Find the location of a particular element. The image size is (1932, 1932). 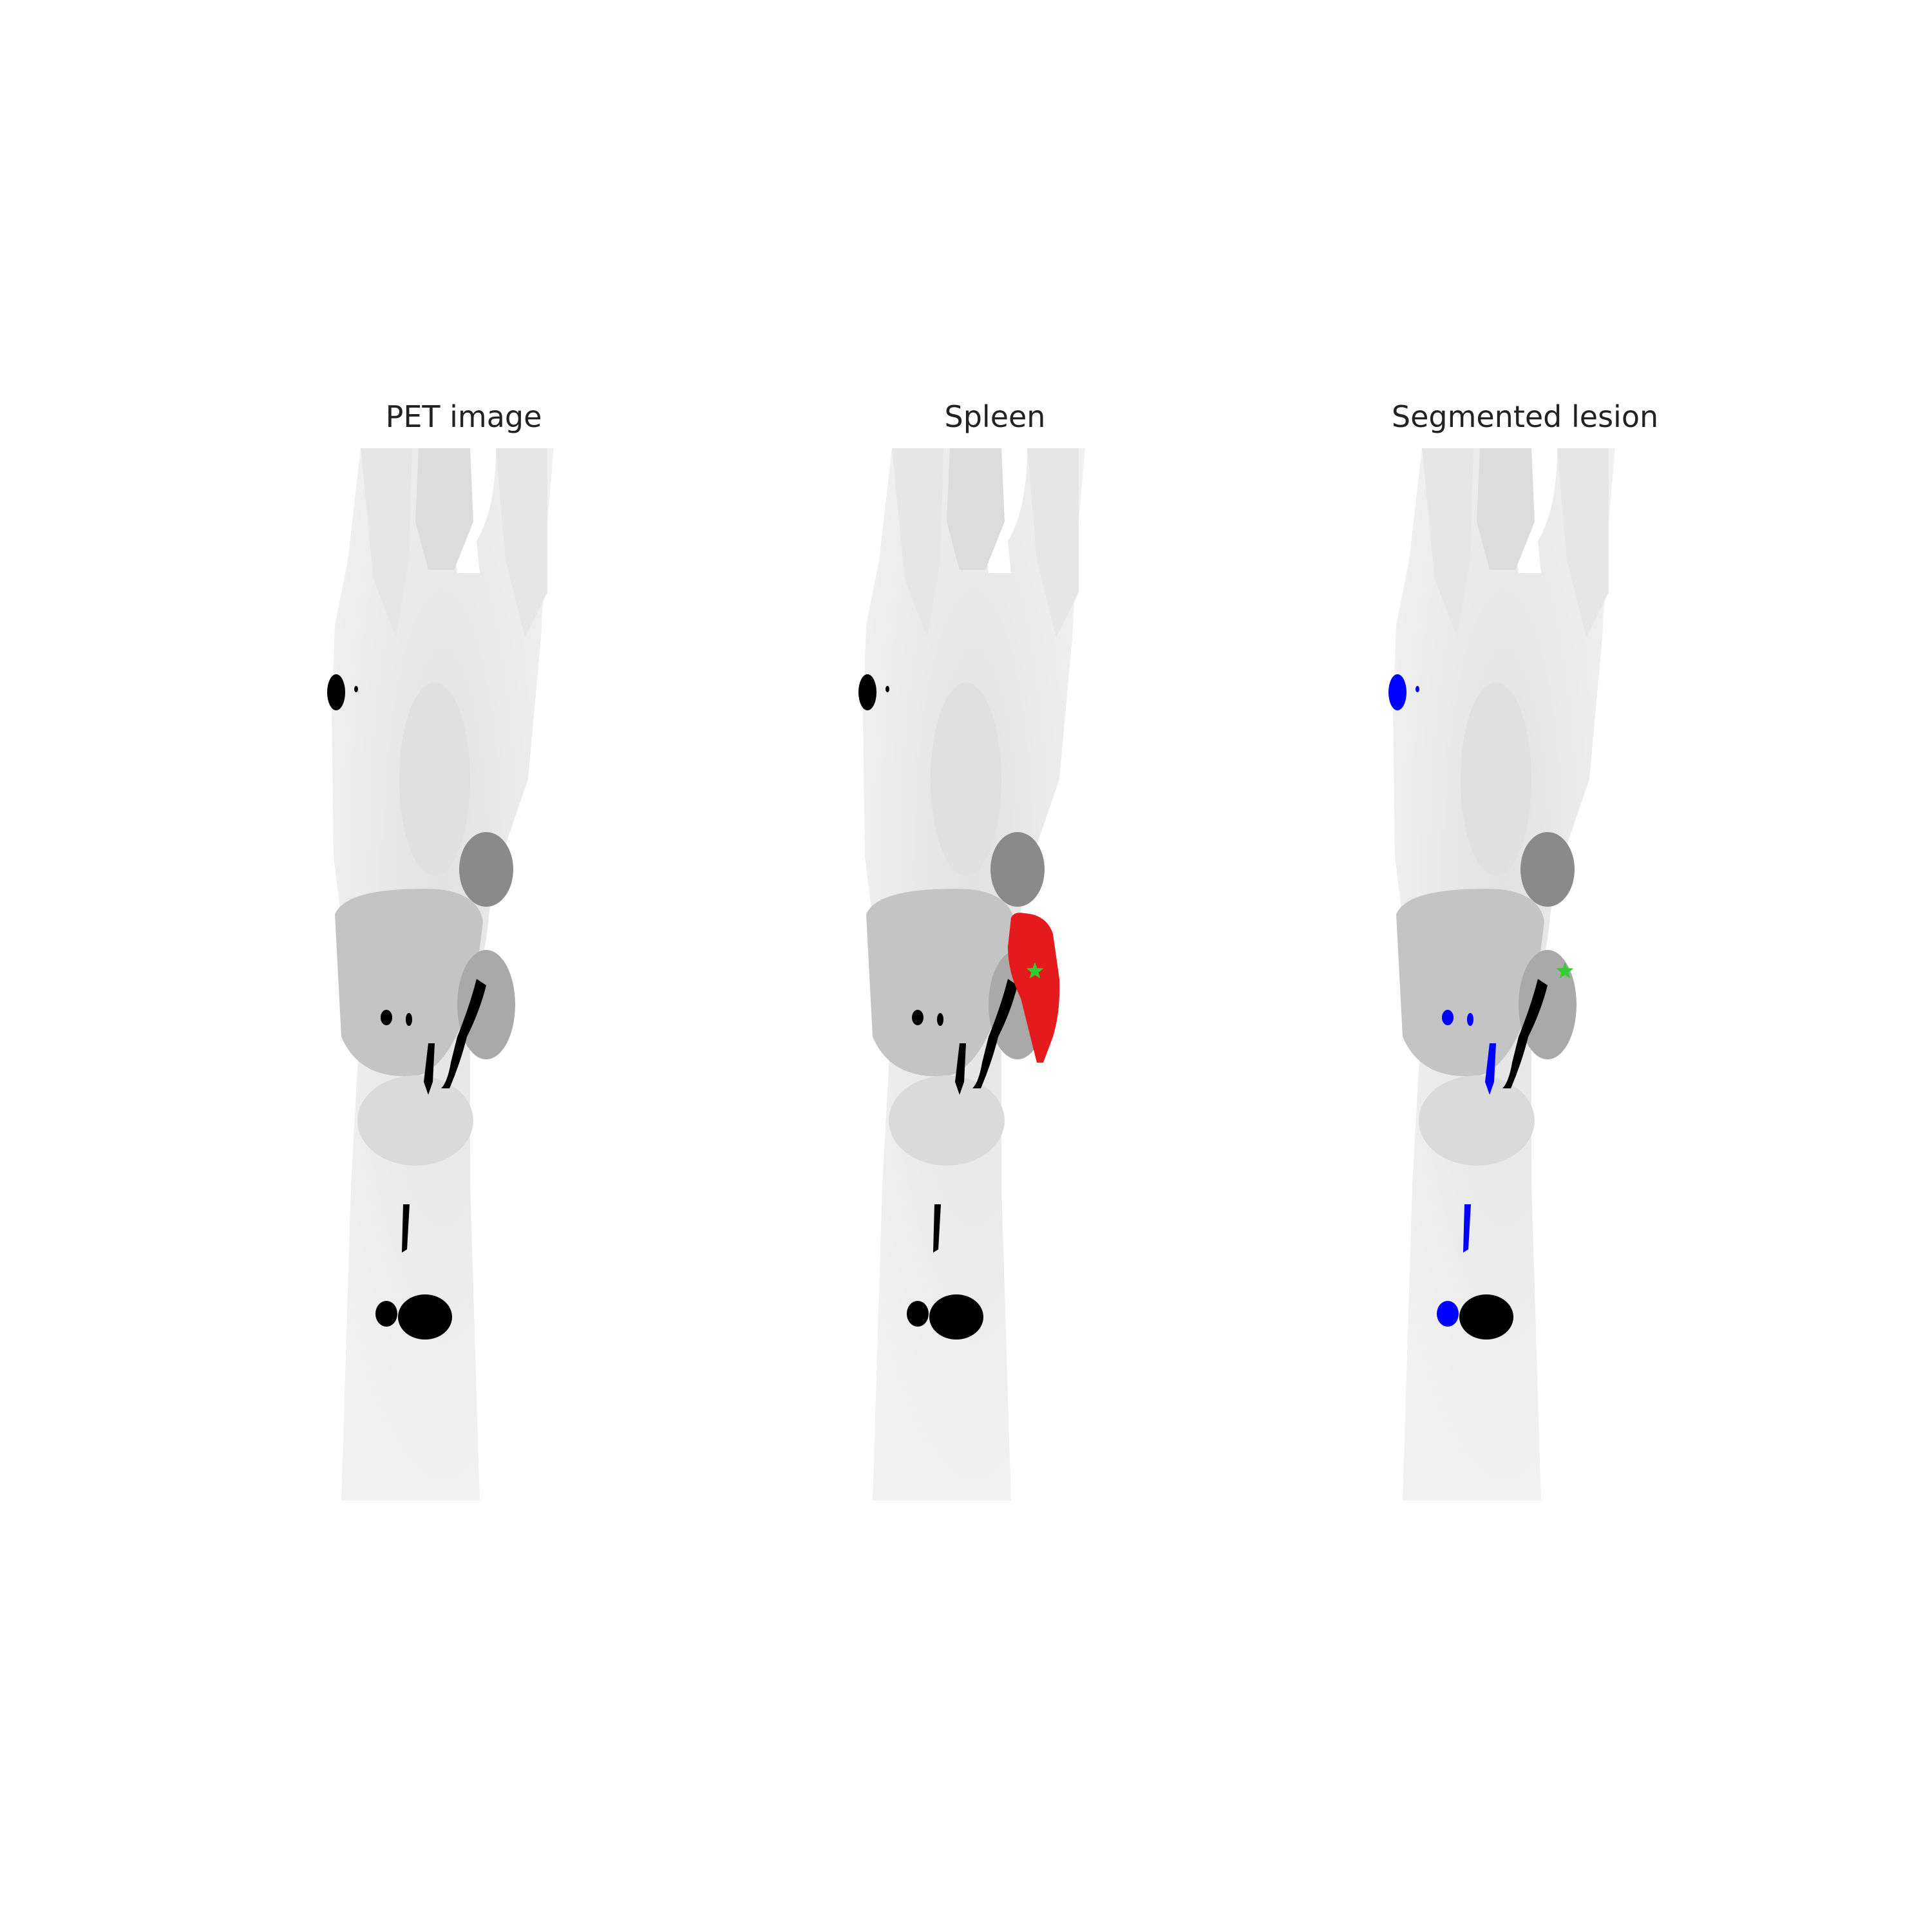

pet-image-panel is located at coordinates (463, 978).